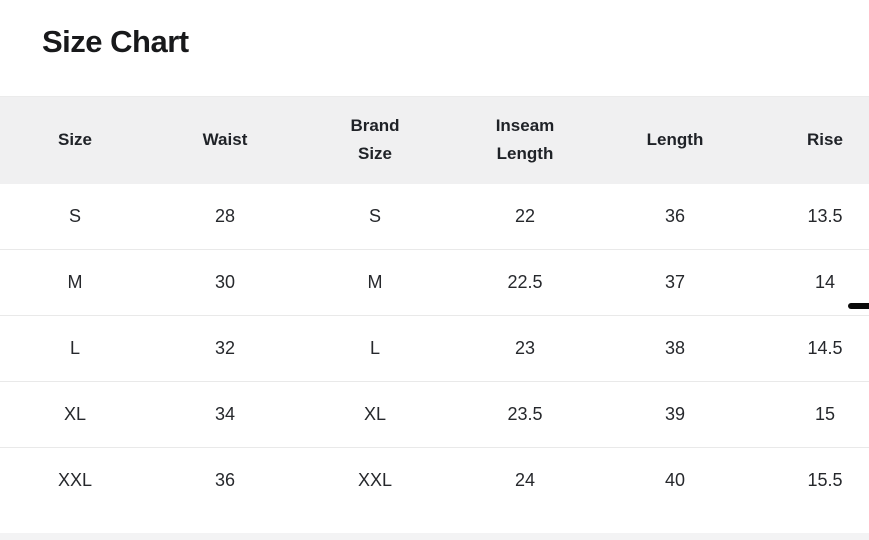 The height and width of the screenshot is (540, 869). Describe the element at coordinates (375, 414) in the screenshot. I see `cell-brand-size: XL` at that location.